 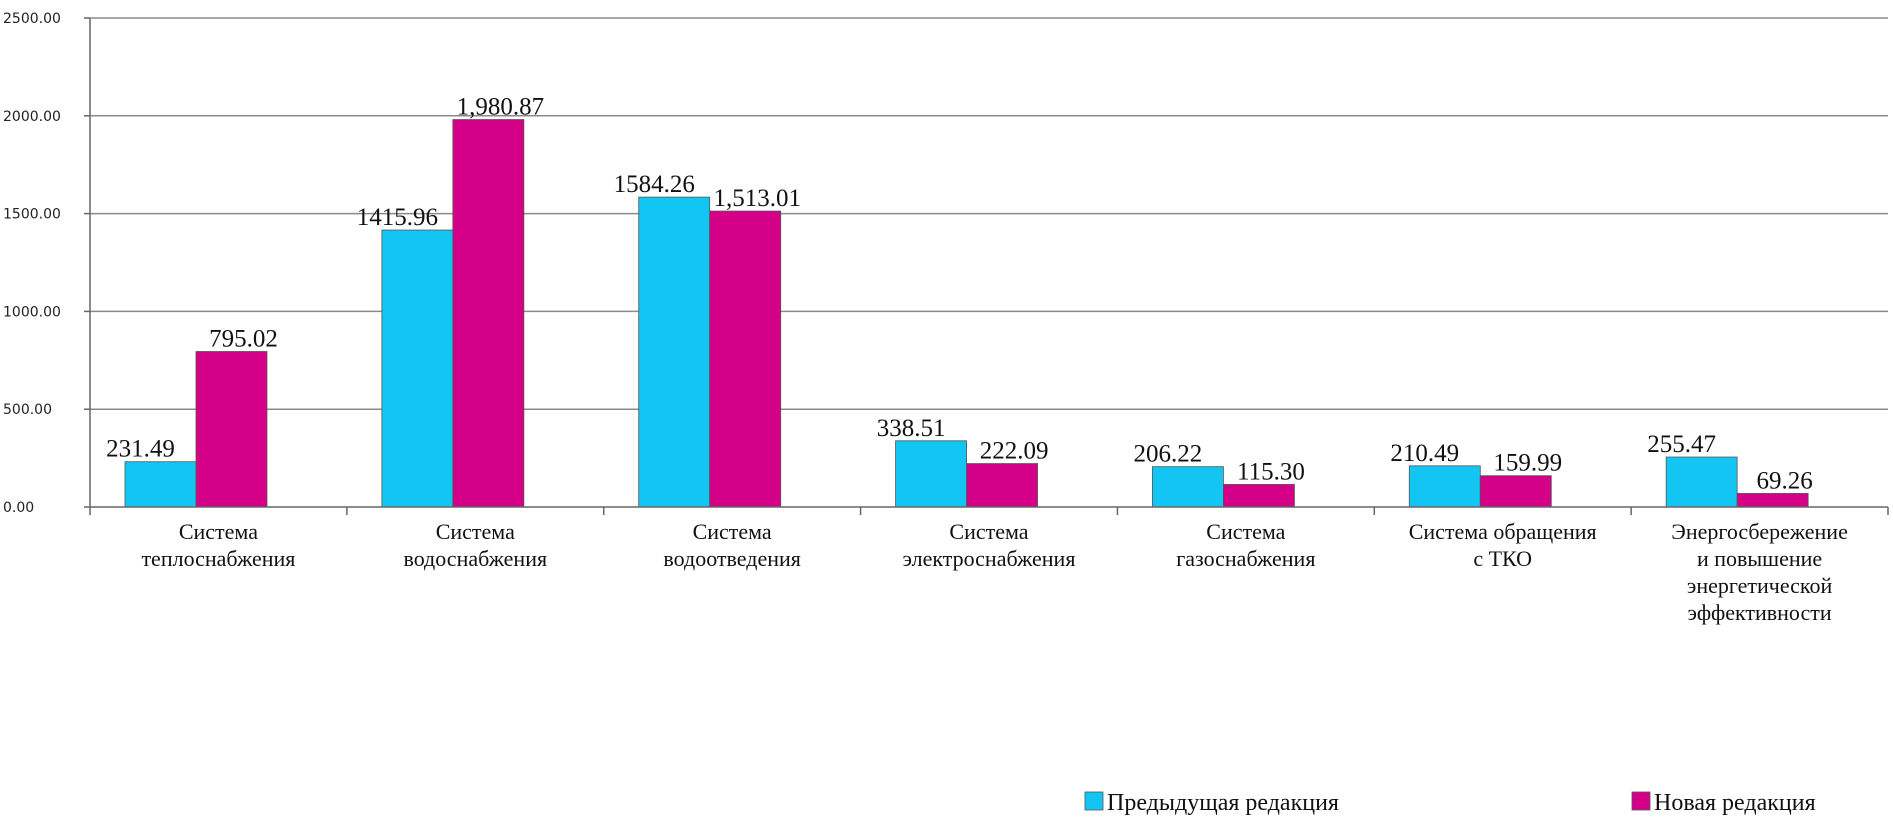 What do you see at coordinates (1681, 444) in the screenshot?
I see `data-label: 255.47` at bounding box center [1681, 444].